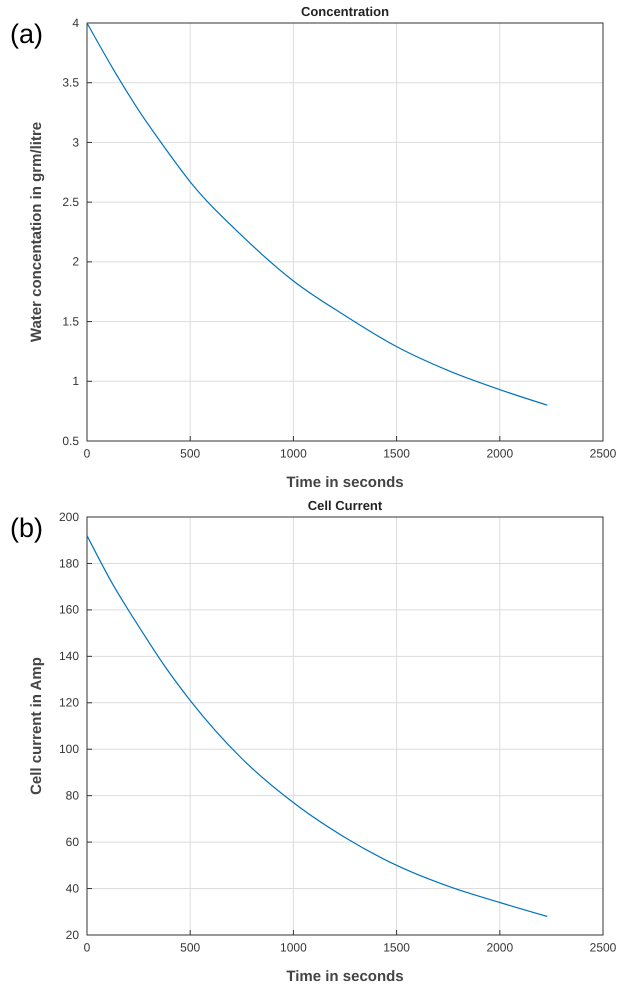 This screenshot has height=990, width=633. Describe the element at coordinates (69, 563) in the screenshot. I see `y-tick-label: 180` at that location.